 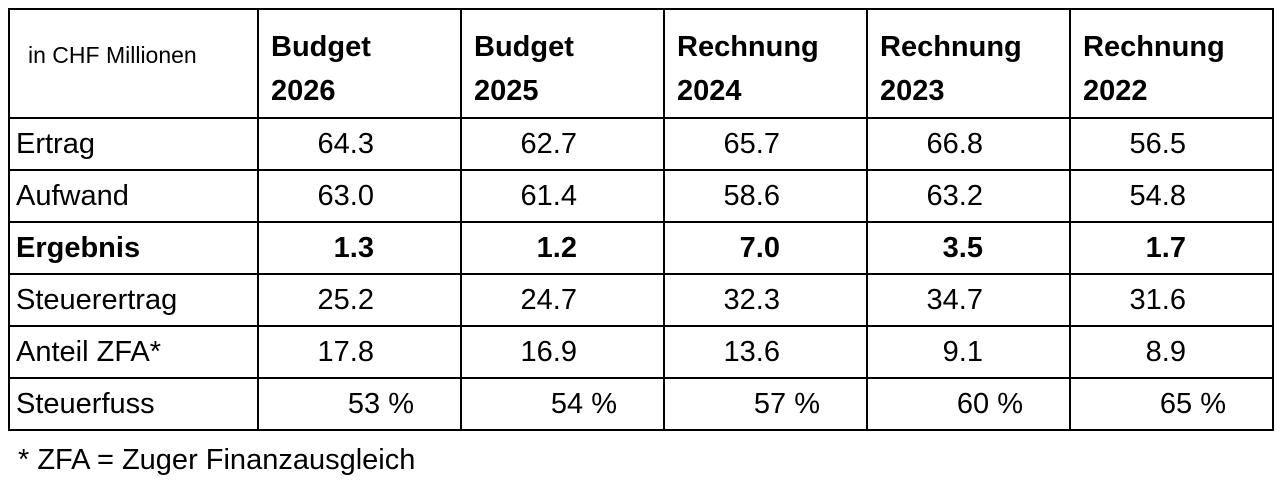 I want to click on column-header-year: 2026, so click(x=303, y=91).